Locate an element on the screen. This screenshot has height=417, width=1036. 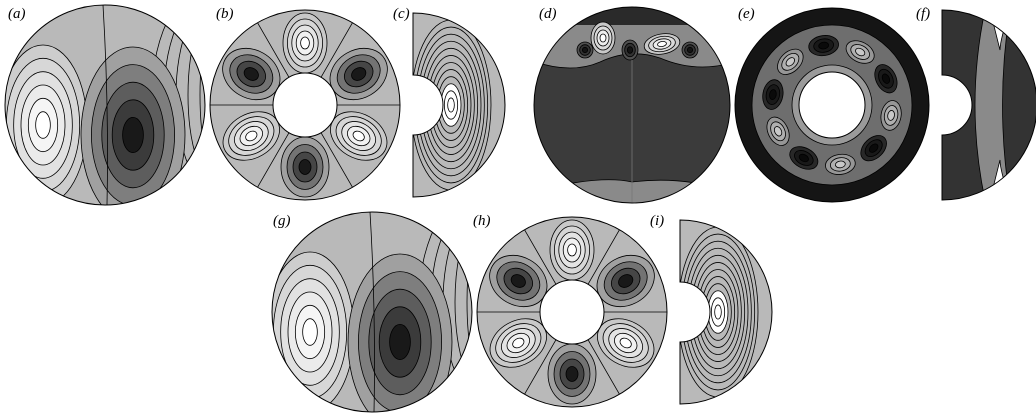
panel-label: (c) is located at coordinates (401, 14).